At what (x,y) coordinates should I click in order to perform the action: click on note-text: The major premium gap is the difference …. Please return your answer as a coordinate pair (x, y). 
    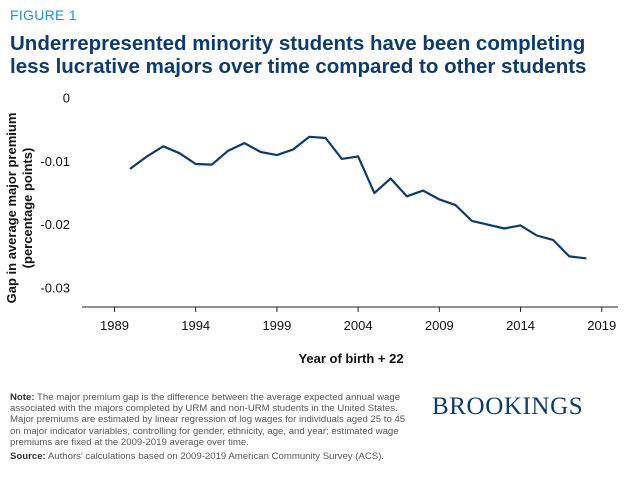
    Looking at the image, I should click on (208, 420).